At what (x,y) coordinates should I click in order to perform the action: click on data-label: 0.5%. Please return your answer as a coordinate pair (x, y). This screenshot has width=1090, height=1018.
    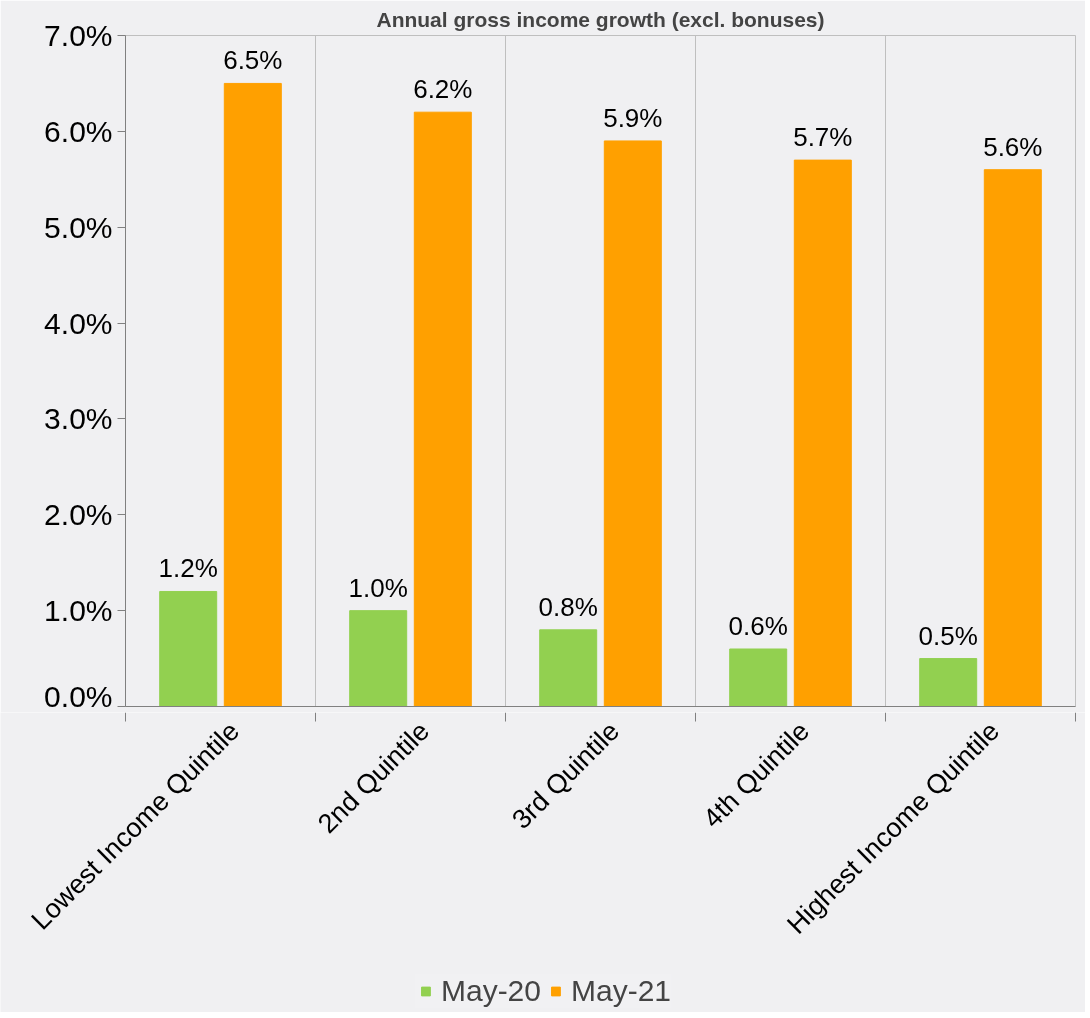
    Looking at the image, I should click on (948, 635).